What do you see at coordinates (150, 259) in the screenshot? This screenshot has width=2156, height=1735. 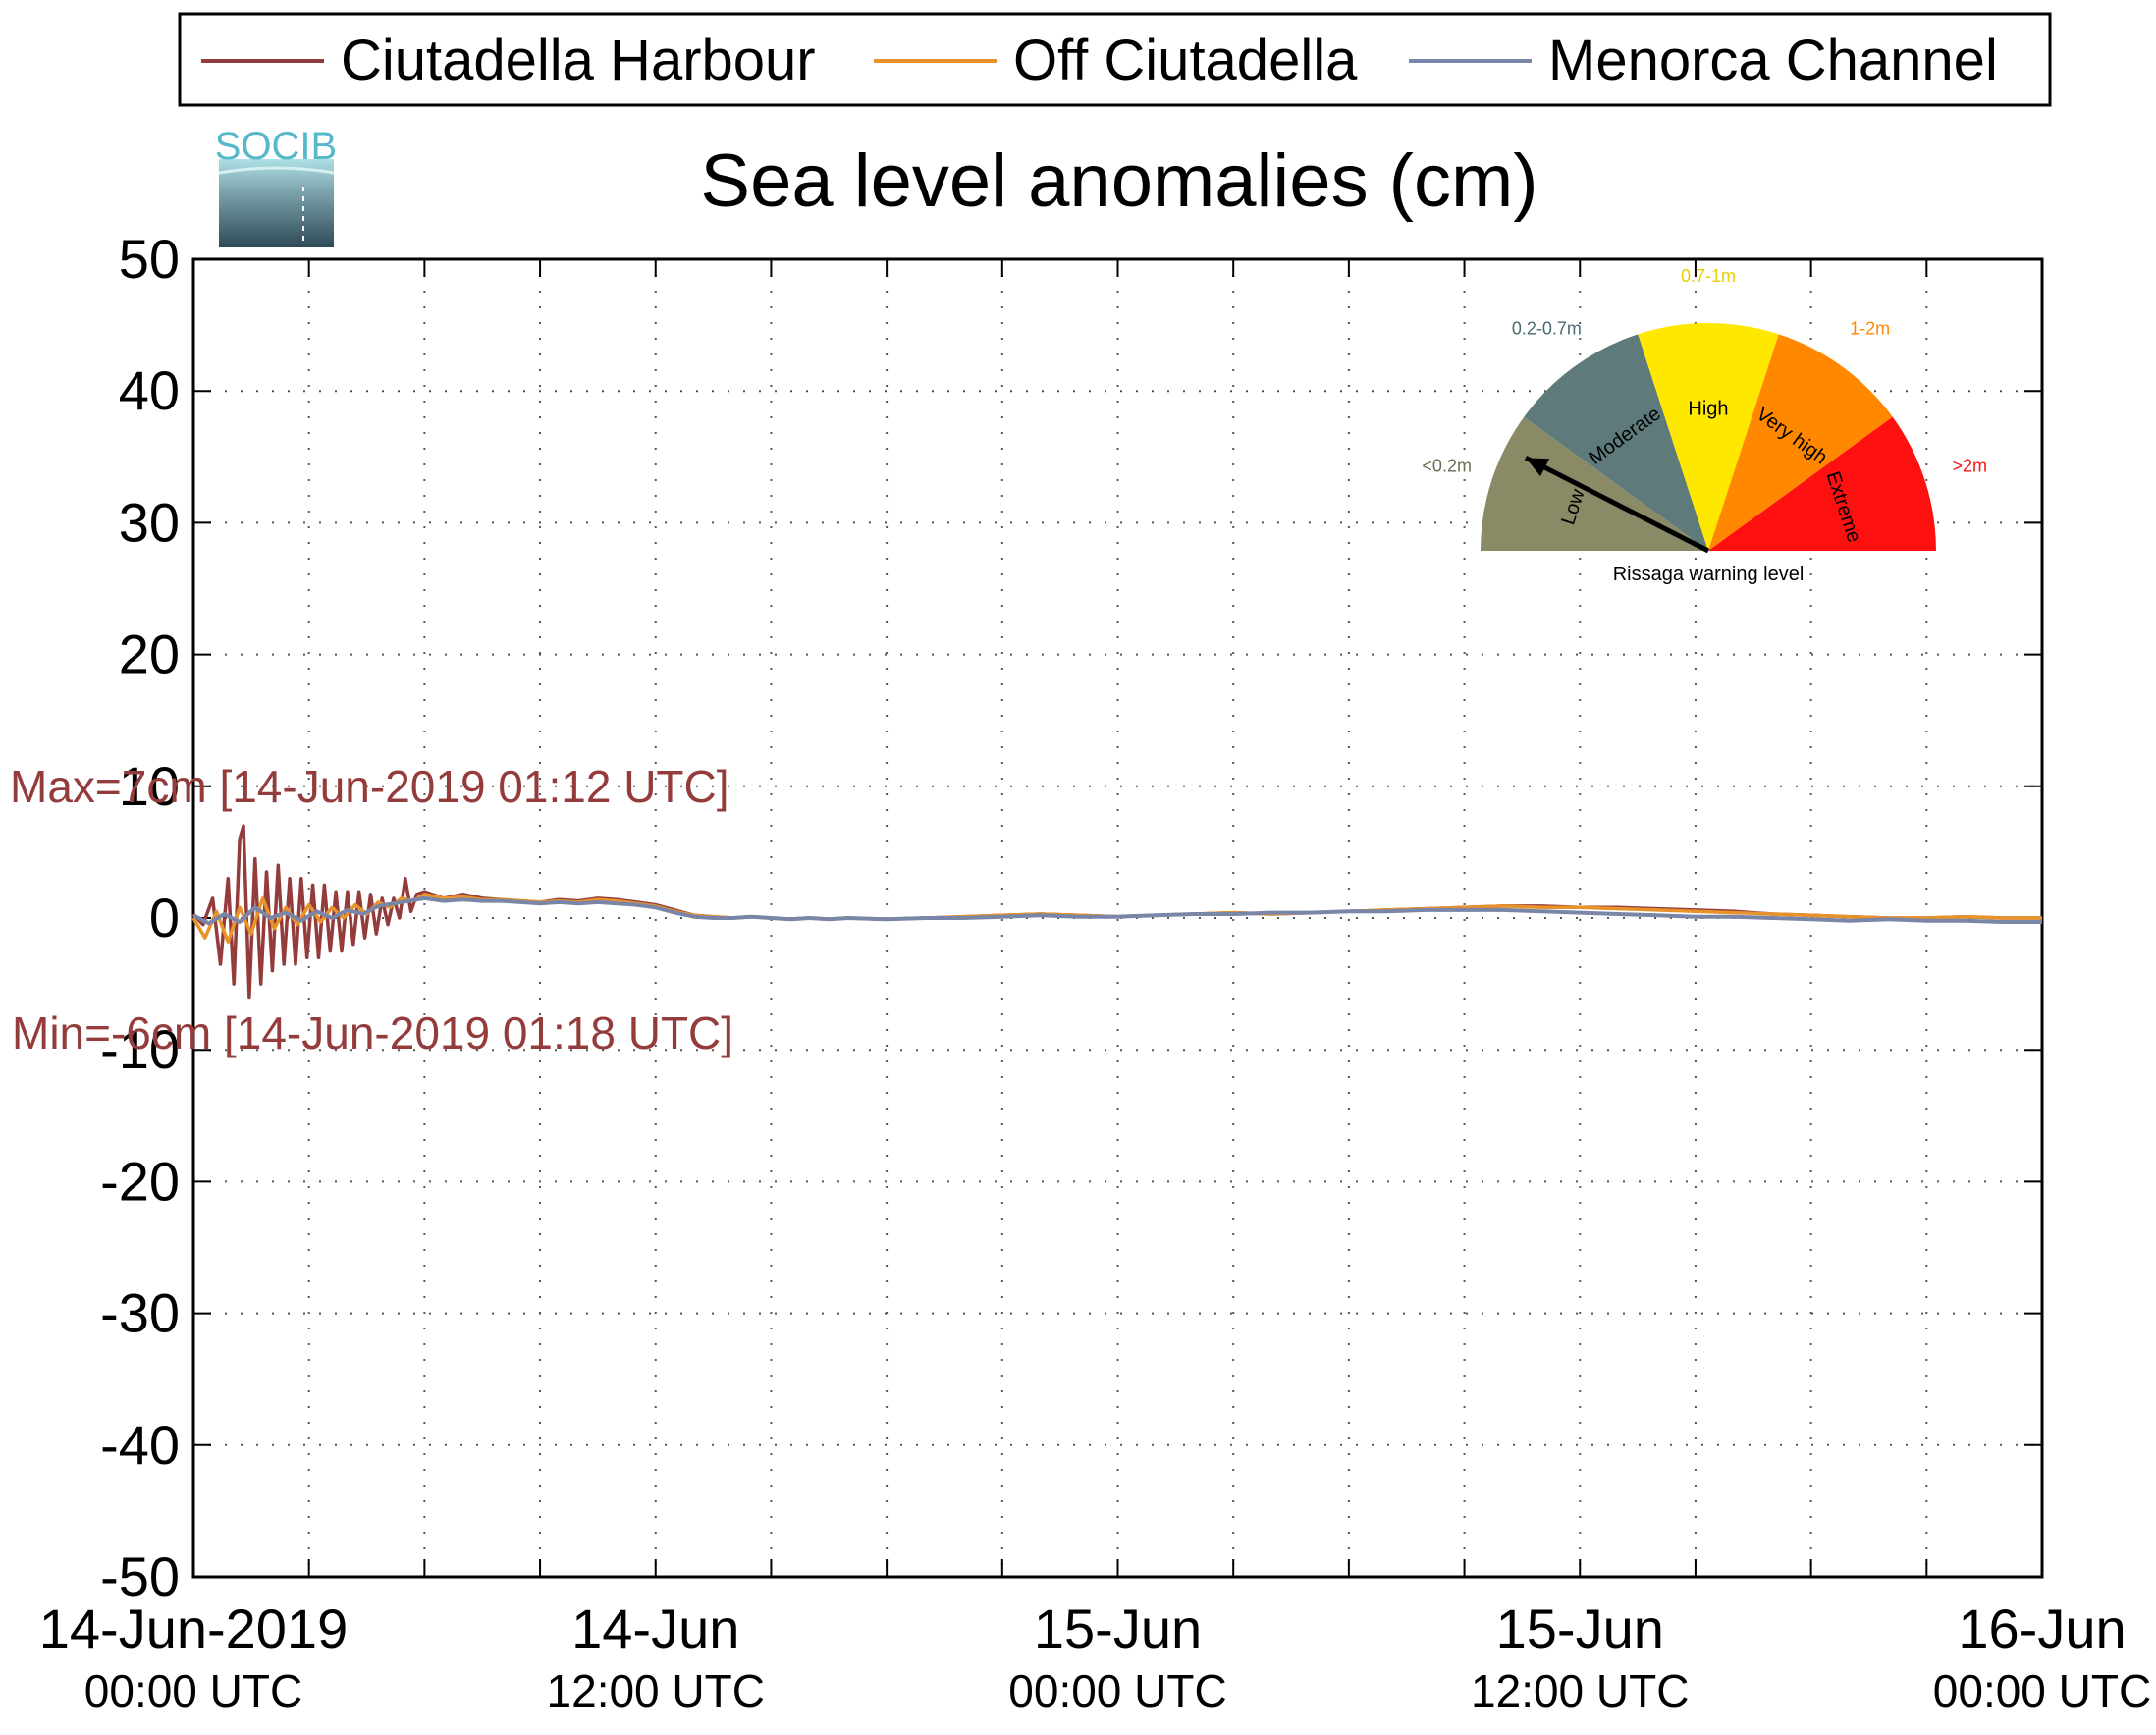 I see `y-tick-label: 50` at bounding box center [150, 259].